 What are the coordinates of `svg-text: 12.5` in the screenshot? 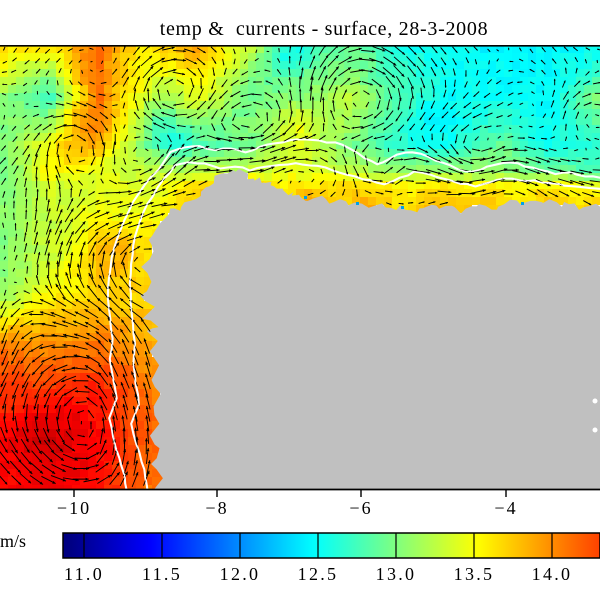 It's located at (318, 574).